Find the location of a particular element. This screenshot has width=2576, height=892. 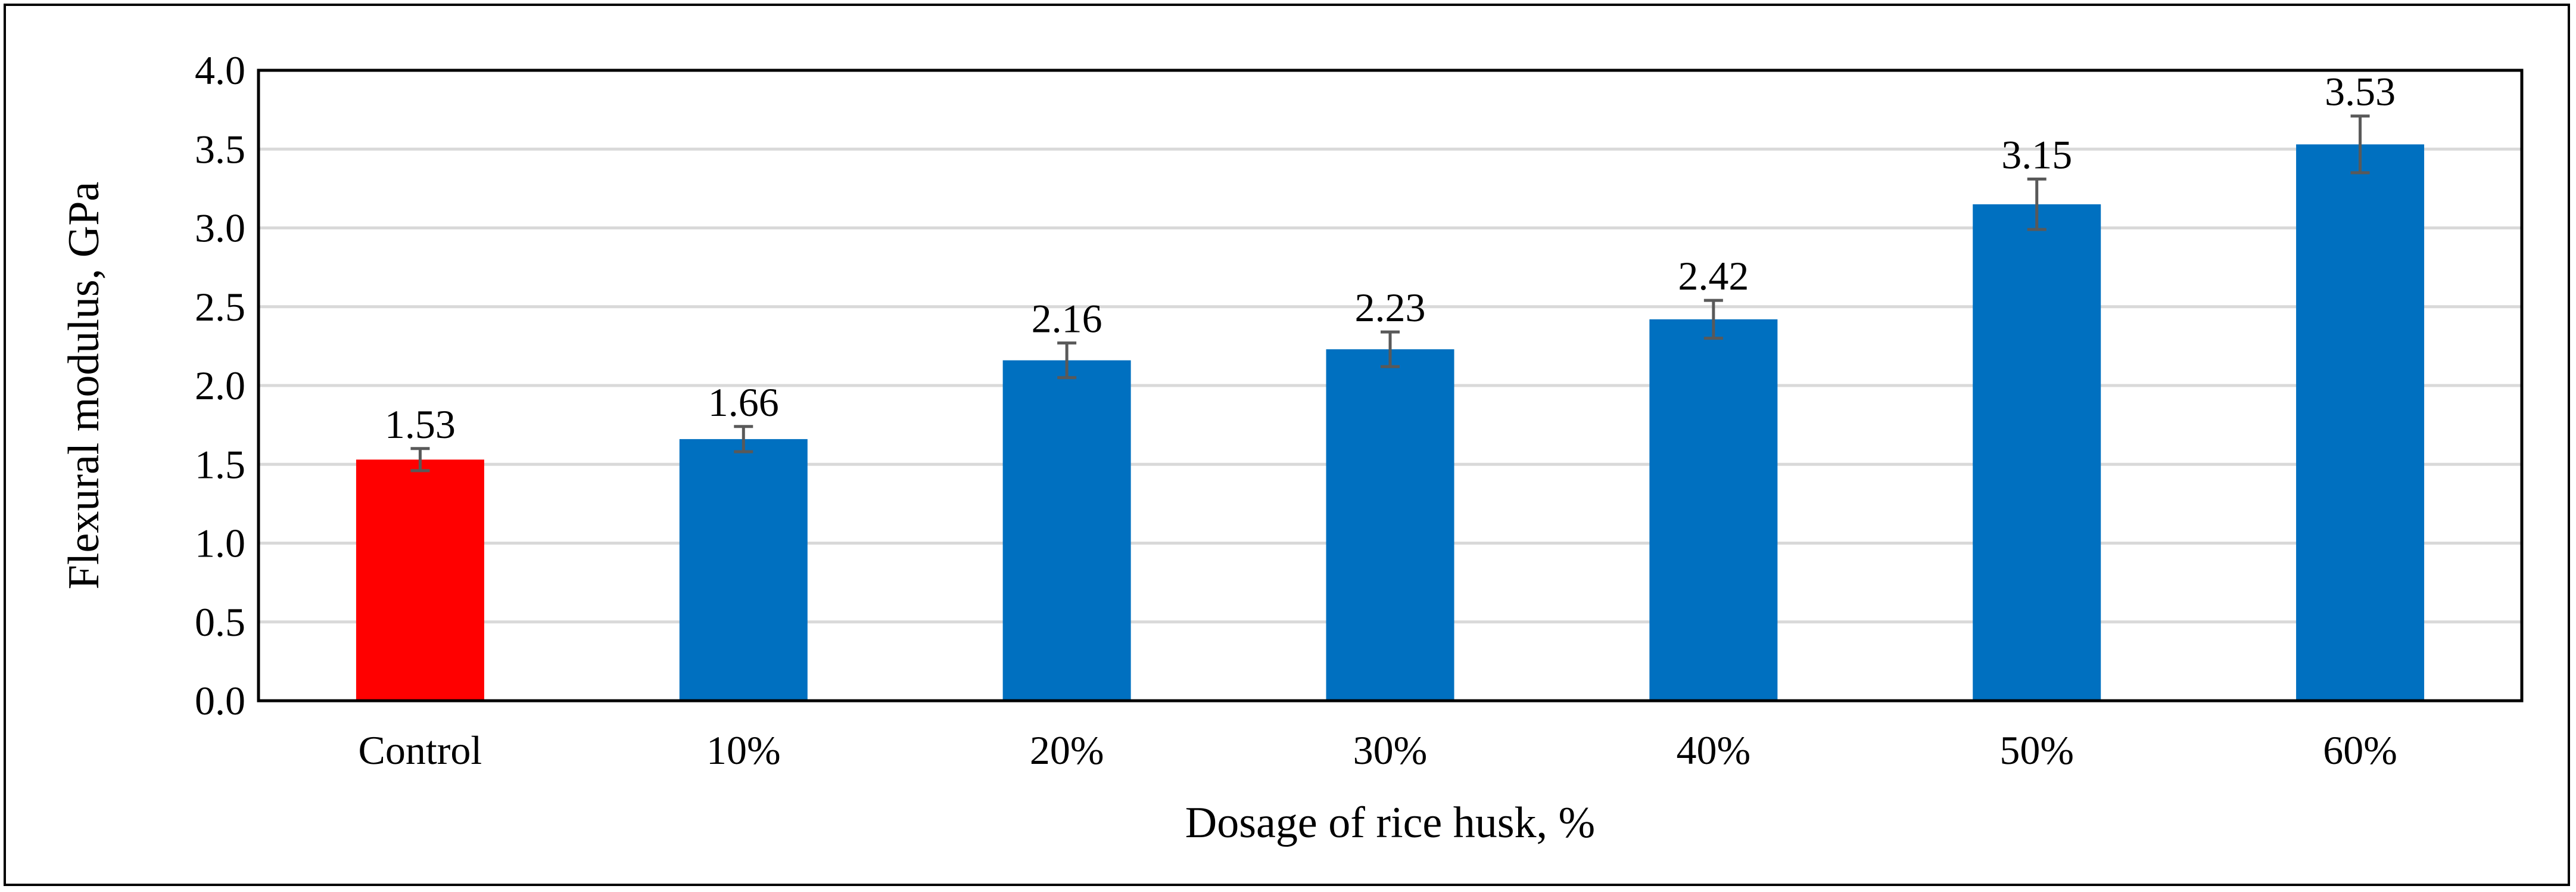

x-tick-label: 40% is located at coordinates (1714, 750).